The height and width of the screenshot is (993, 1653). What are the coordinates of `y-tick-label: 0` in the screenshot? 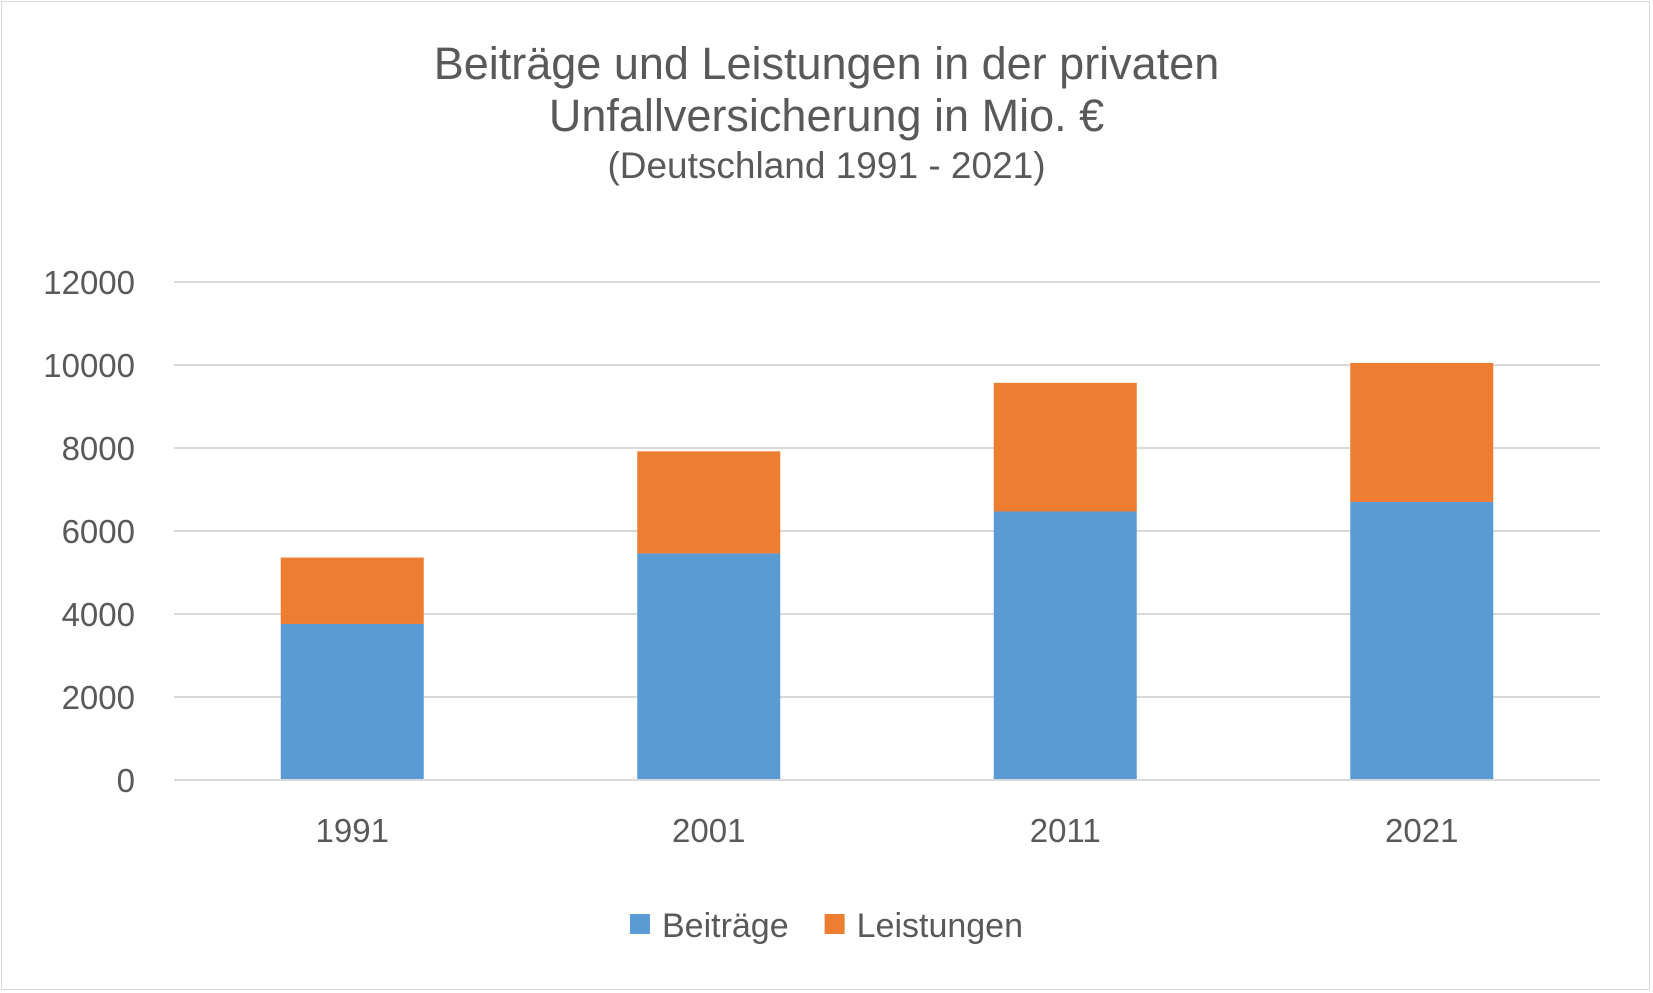 It's located at (126, 780).